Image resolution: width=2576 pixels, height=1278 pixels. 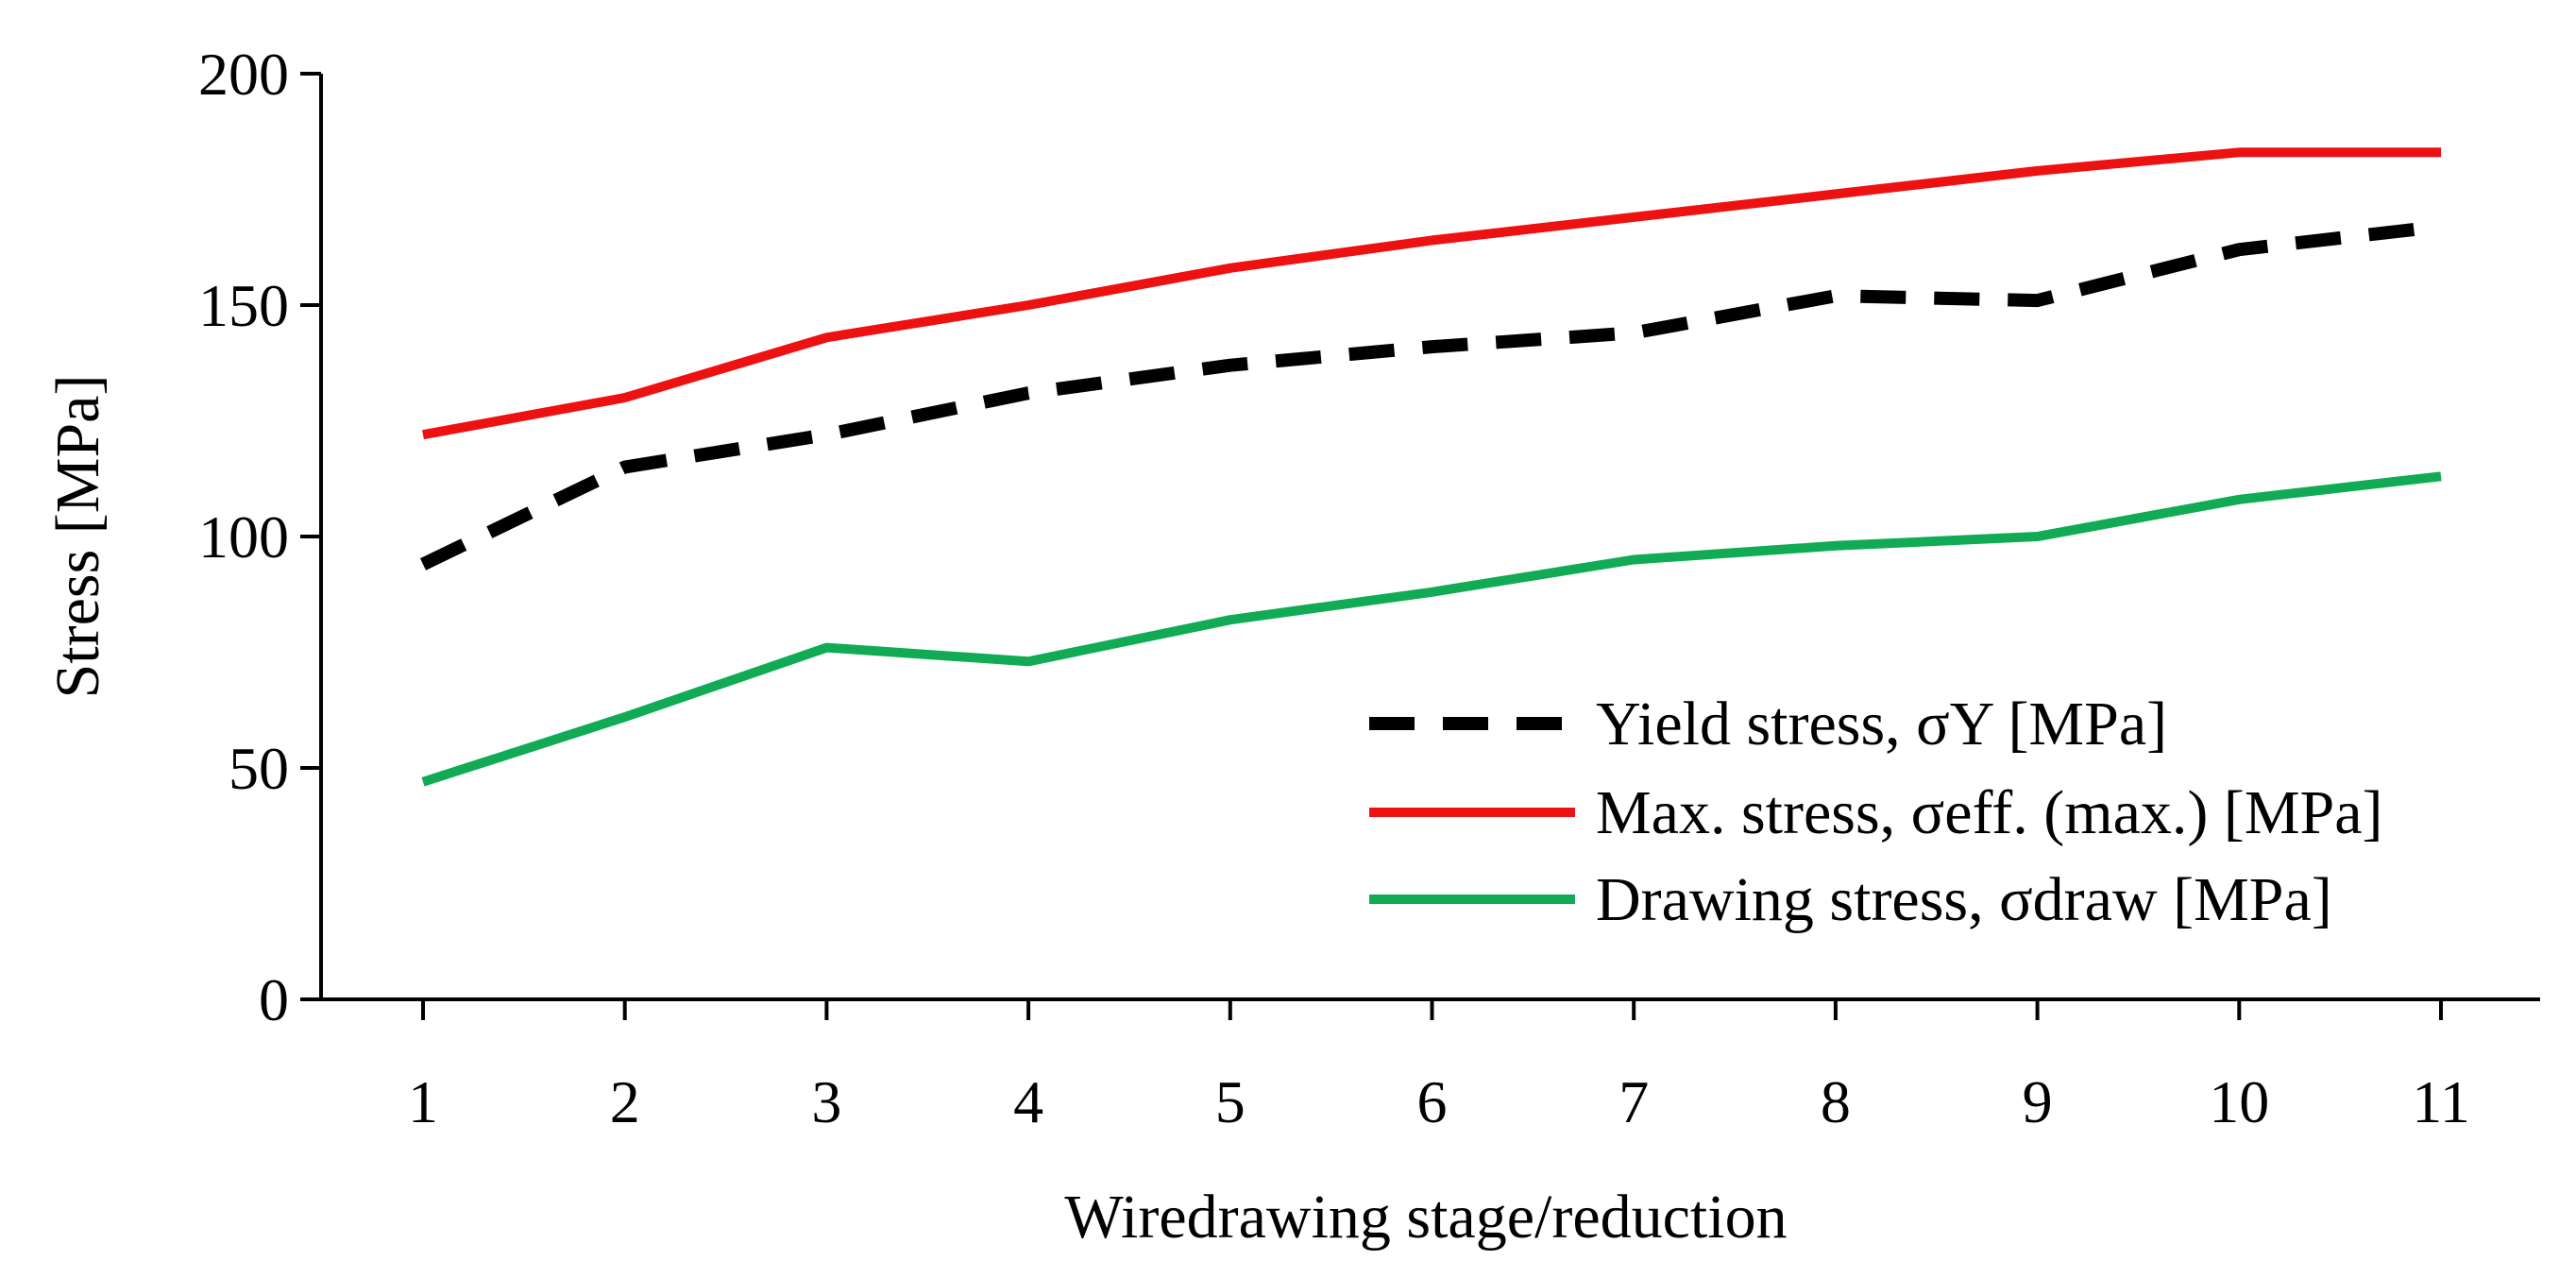 I want to click on x-tick-label: 7, so click(x=1633, y=1102).